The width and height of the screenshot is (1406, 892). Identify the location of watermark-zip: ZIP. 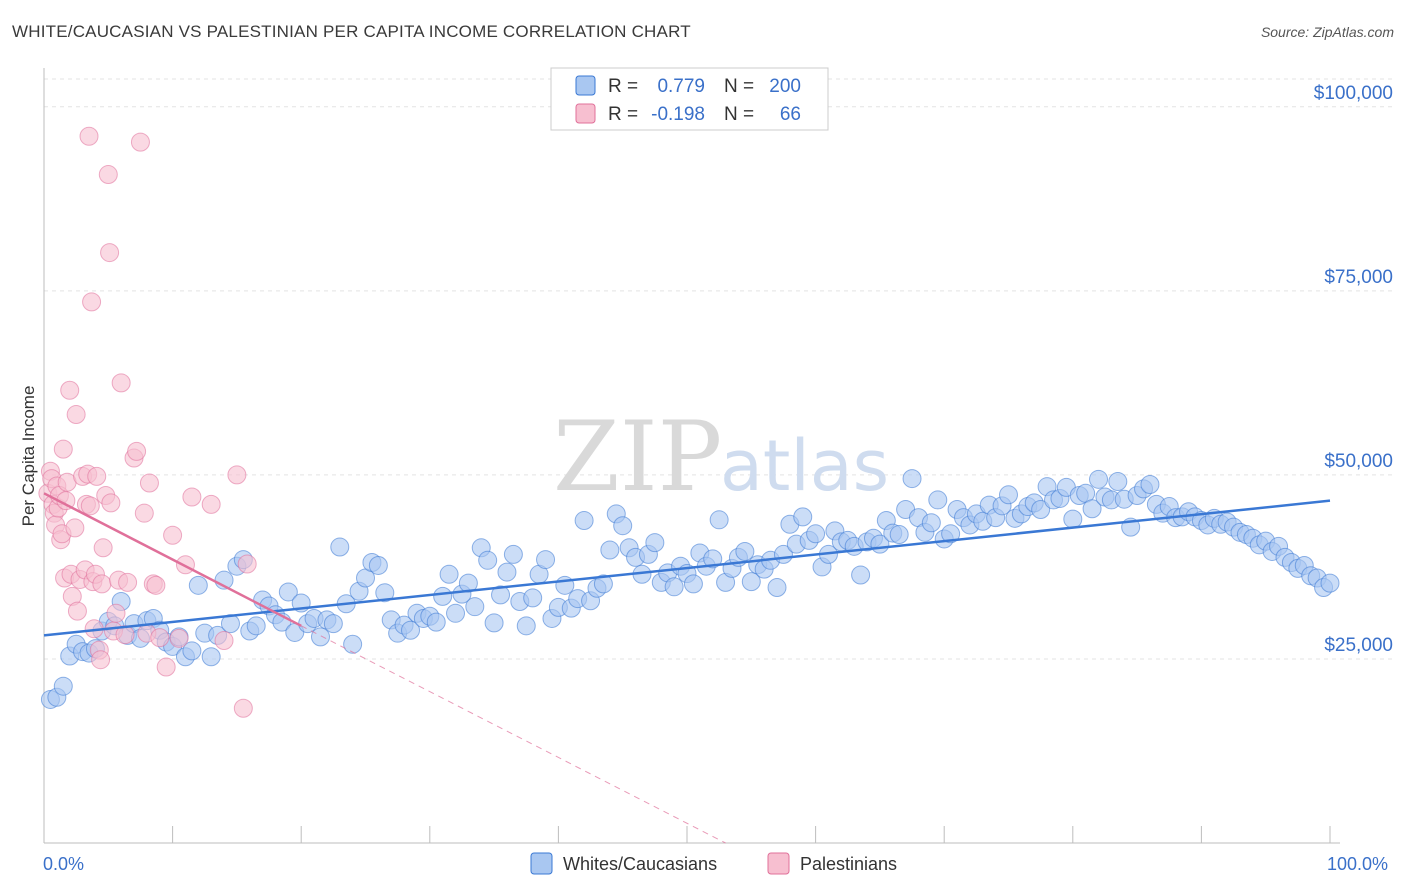
(637, 457).